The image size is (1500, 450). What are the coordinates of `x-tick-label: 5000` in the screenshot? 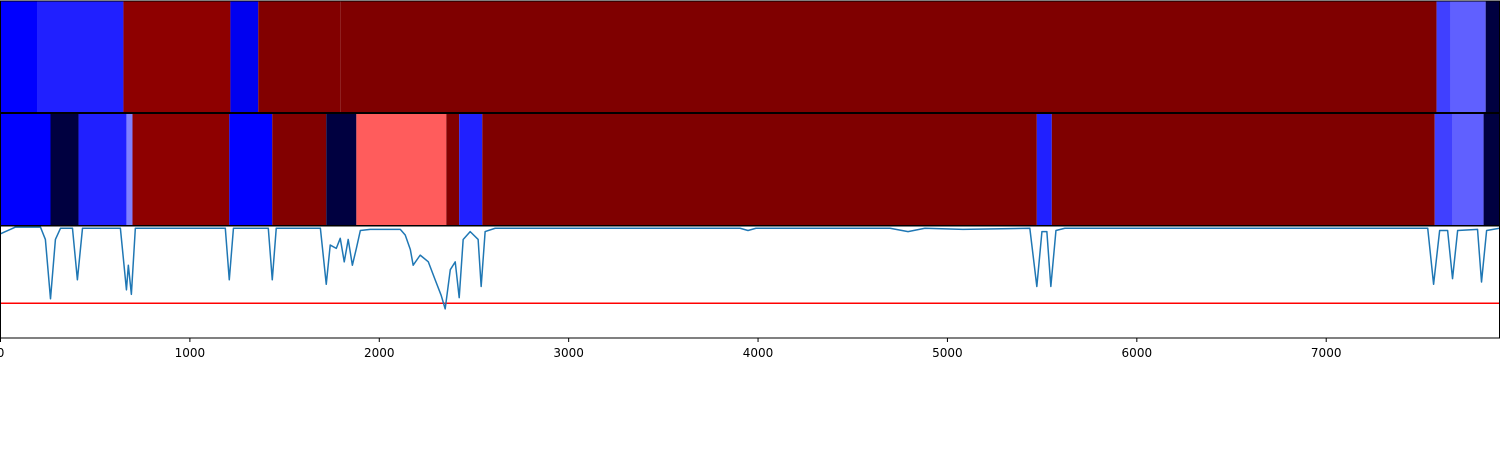 It's located at (947, 353).